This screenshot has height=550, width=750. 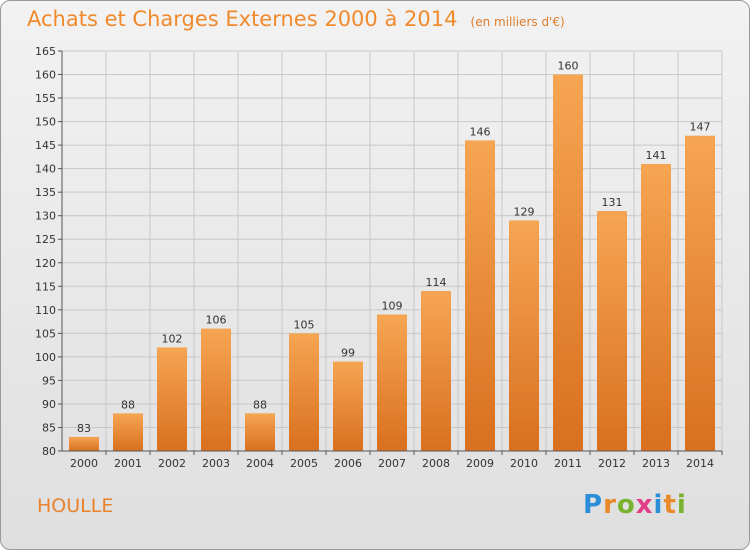 I want to click on proxiti-logo: Proxiti, so click(x=635, y=505).